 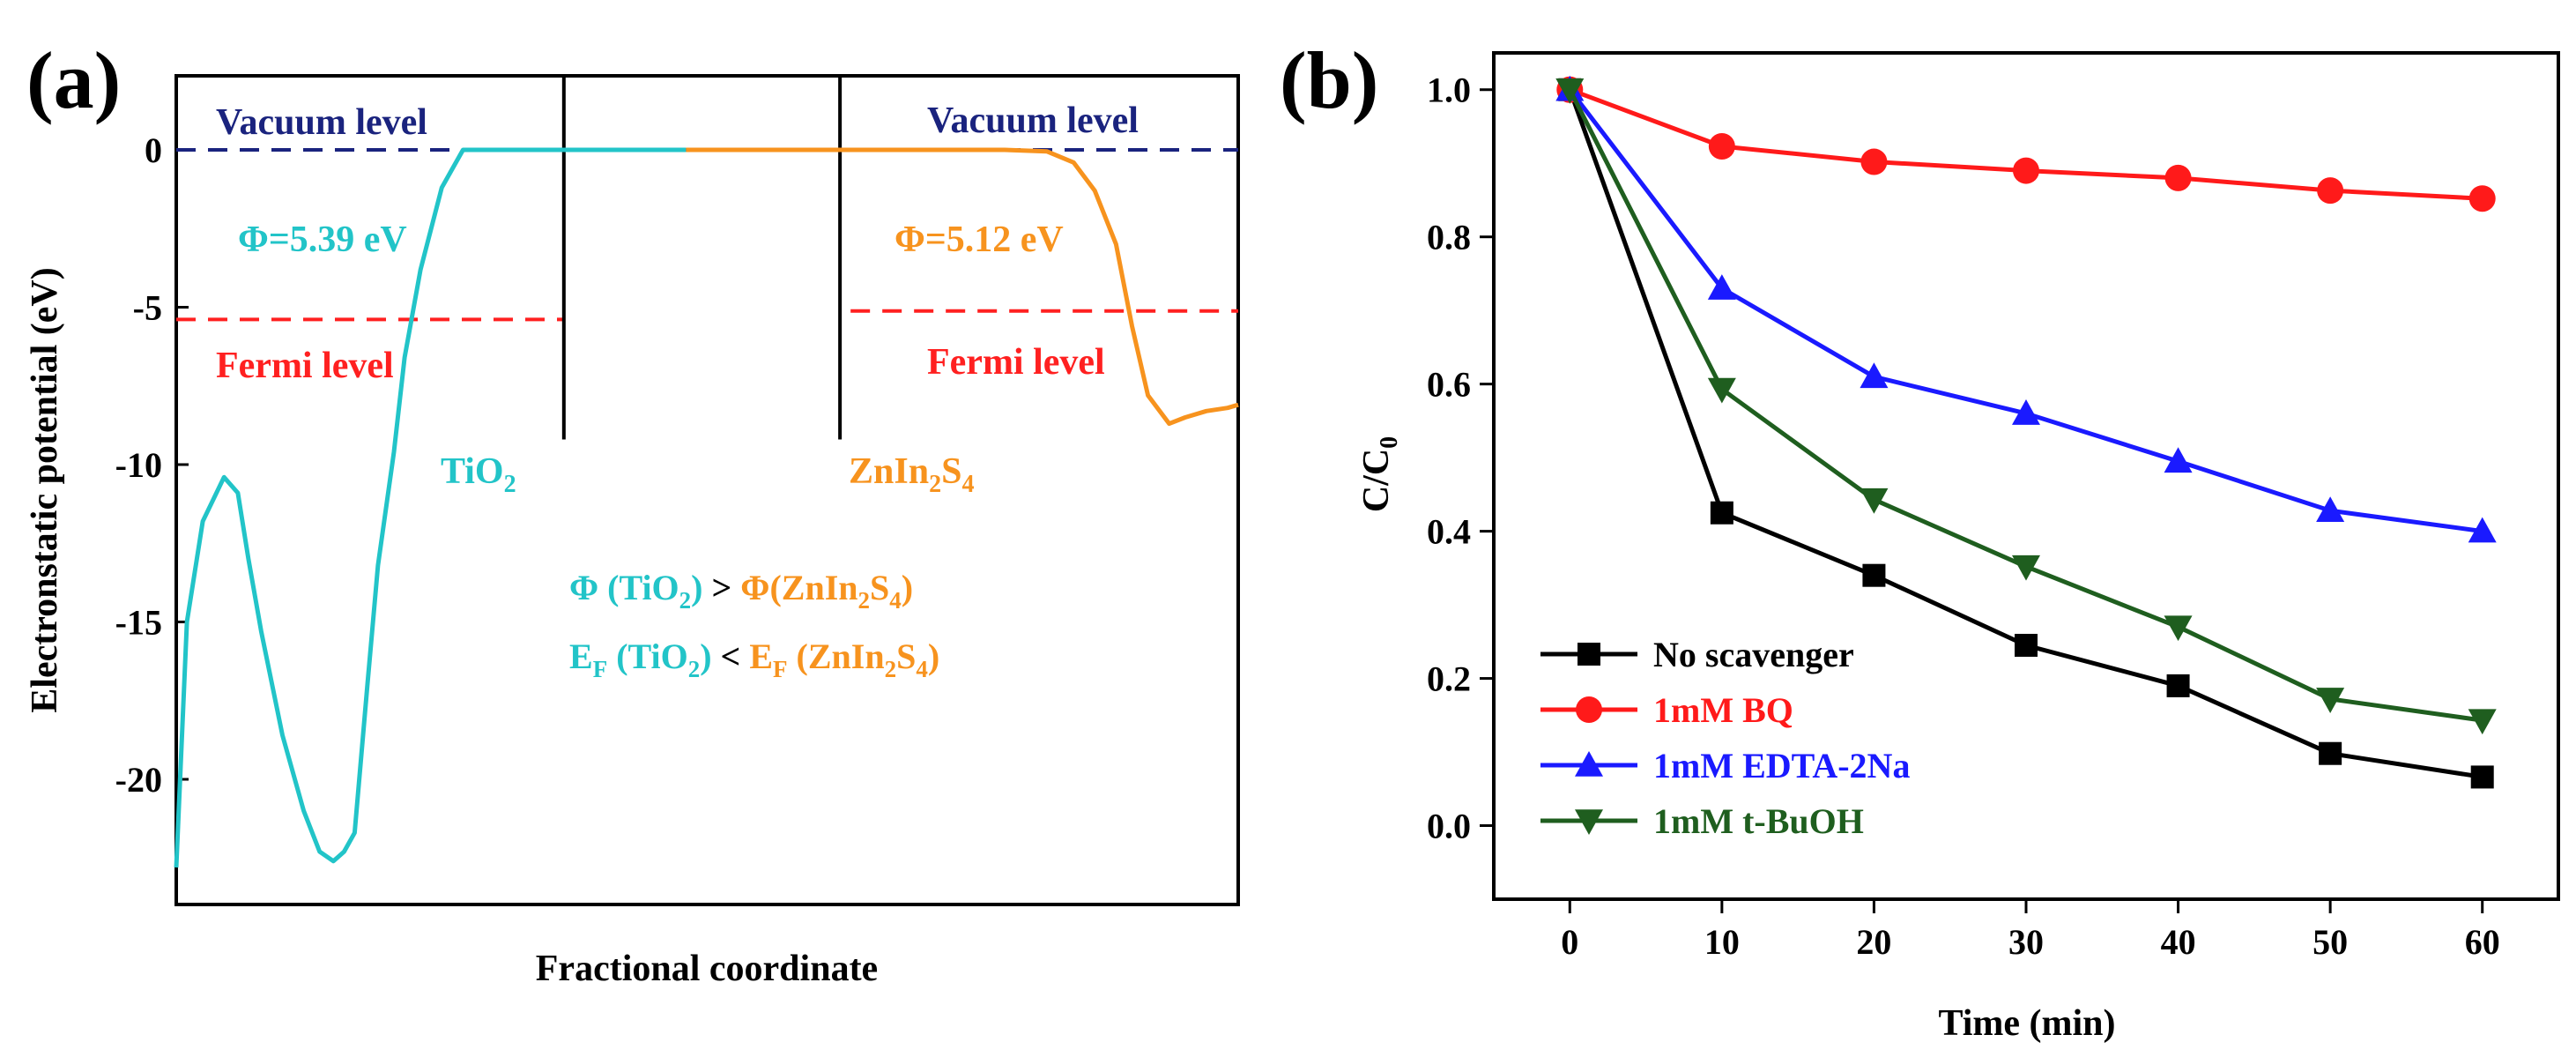 I want to click on panel-b-x-tick-label: 30, so click(x=2026, y=942).